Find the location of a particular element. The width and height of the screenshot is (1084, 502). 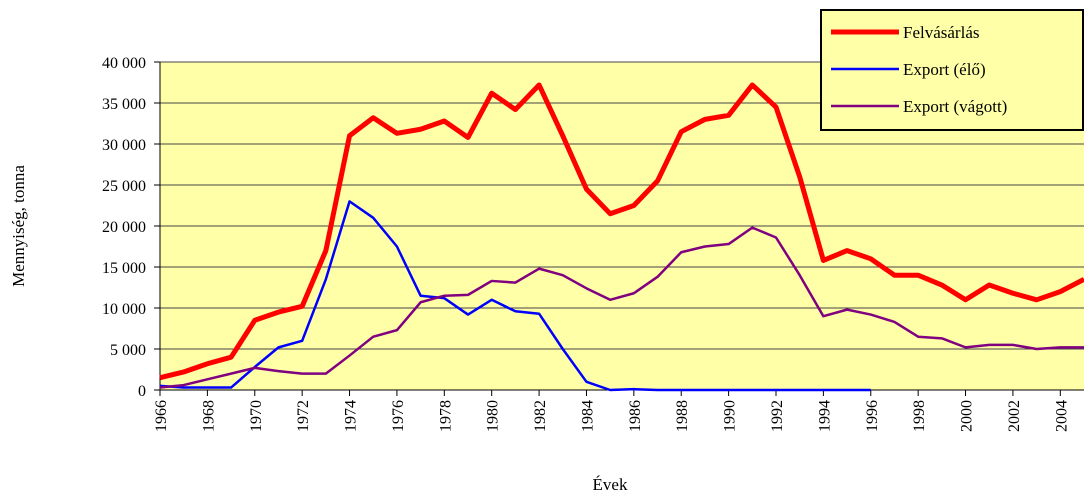

y-tick-label: 15 000 is located at coordinates (124, 268).